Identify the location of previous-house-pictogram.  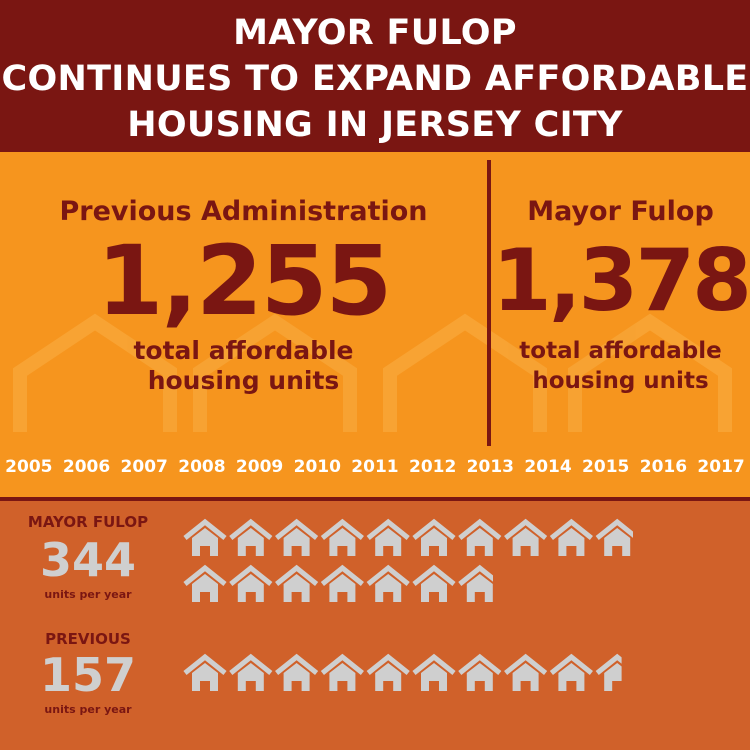
(402, 672).